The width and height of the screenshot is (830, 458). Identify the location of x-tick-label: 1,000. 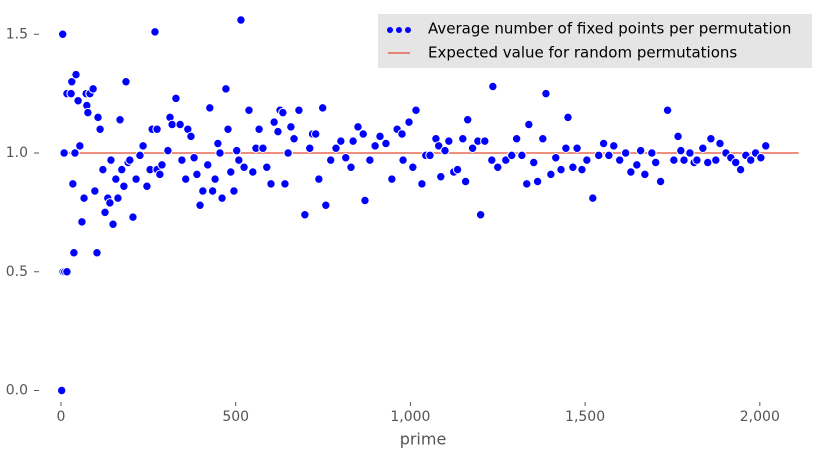
(410, 417).